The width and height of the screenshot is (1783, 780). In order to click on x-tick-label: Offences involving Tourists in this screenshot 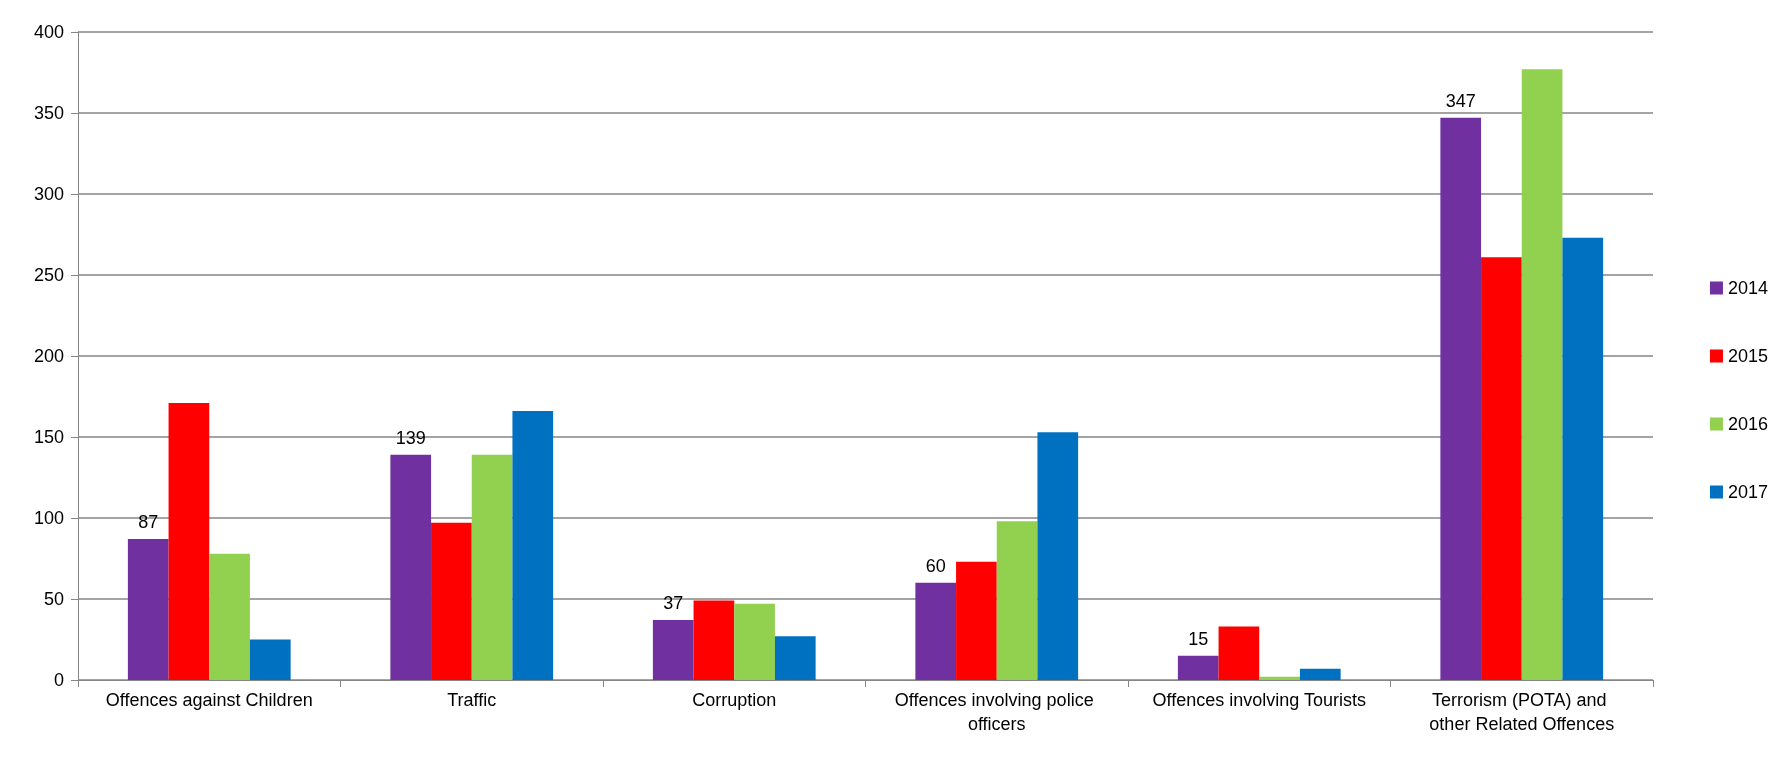, I will do `click(1259, 700)`.